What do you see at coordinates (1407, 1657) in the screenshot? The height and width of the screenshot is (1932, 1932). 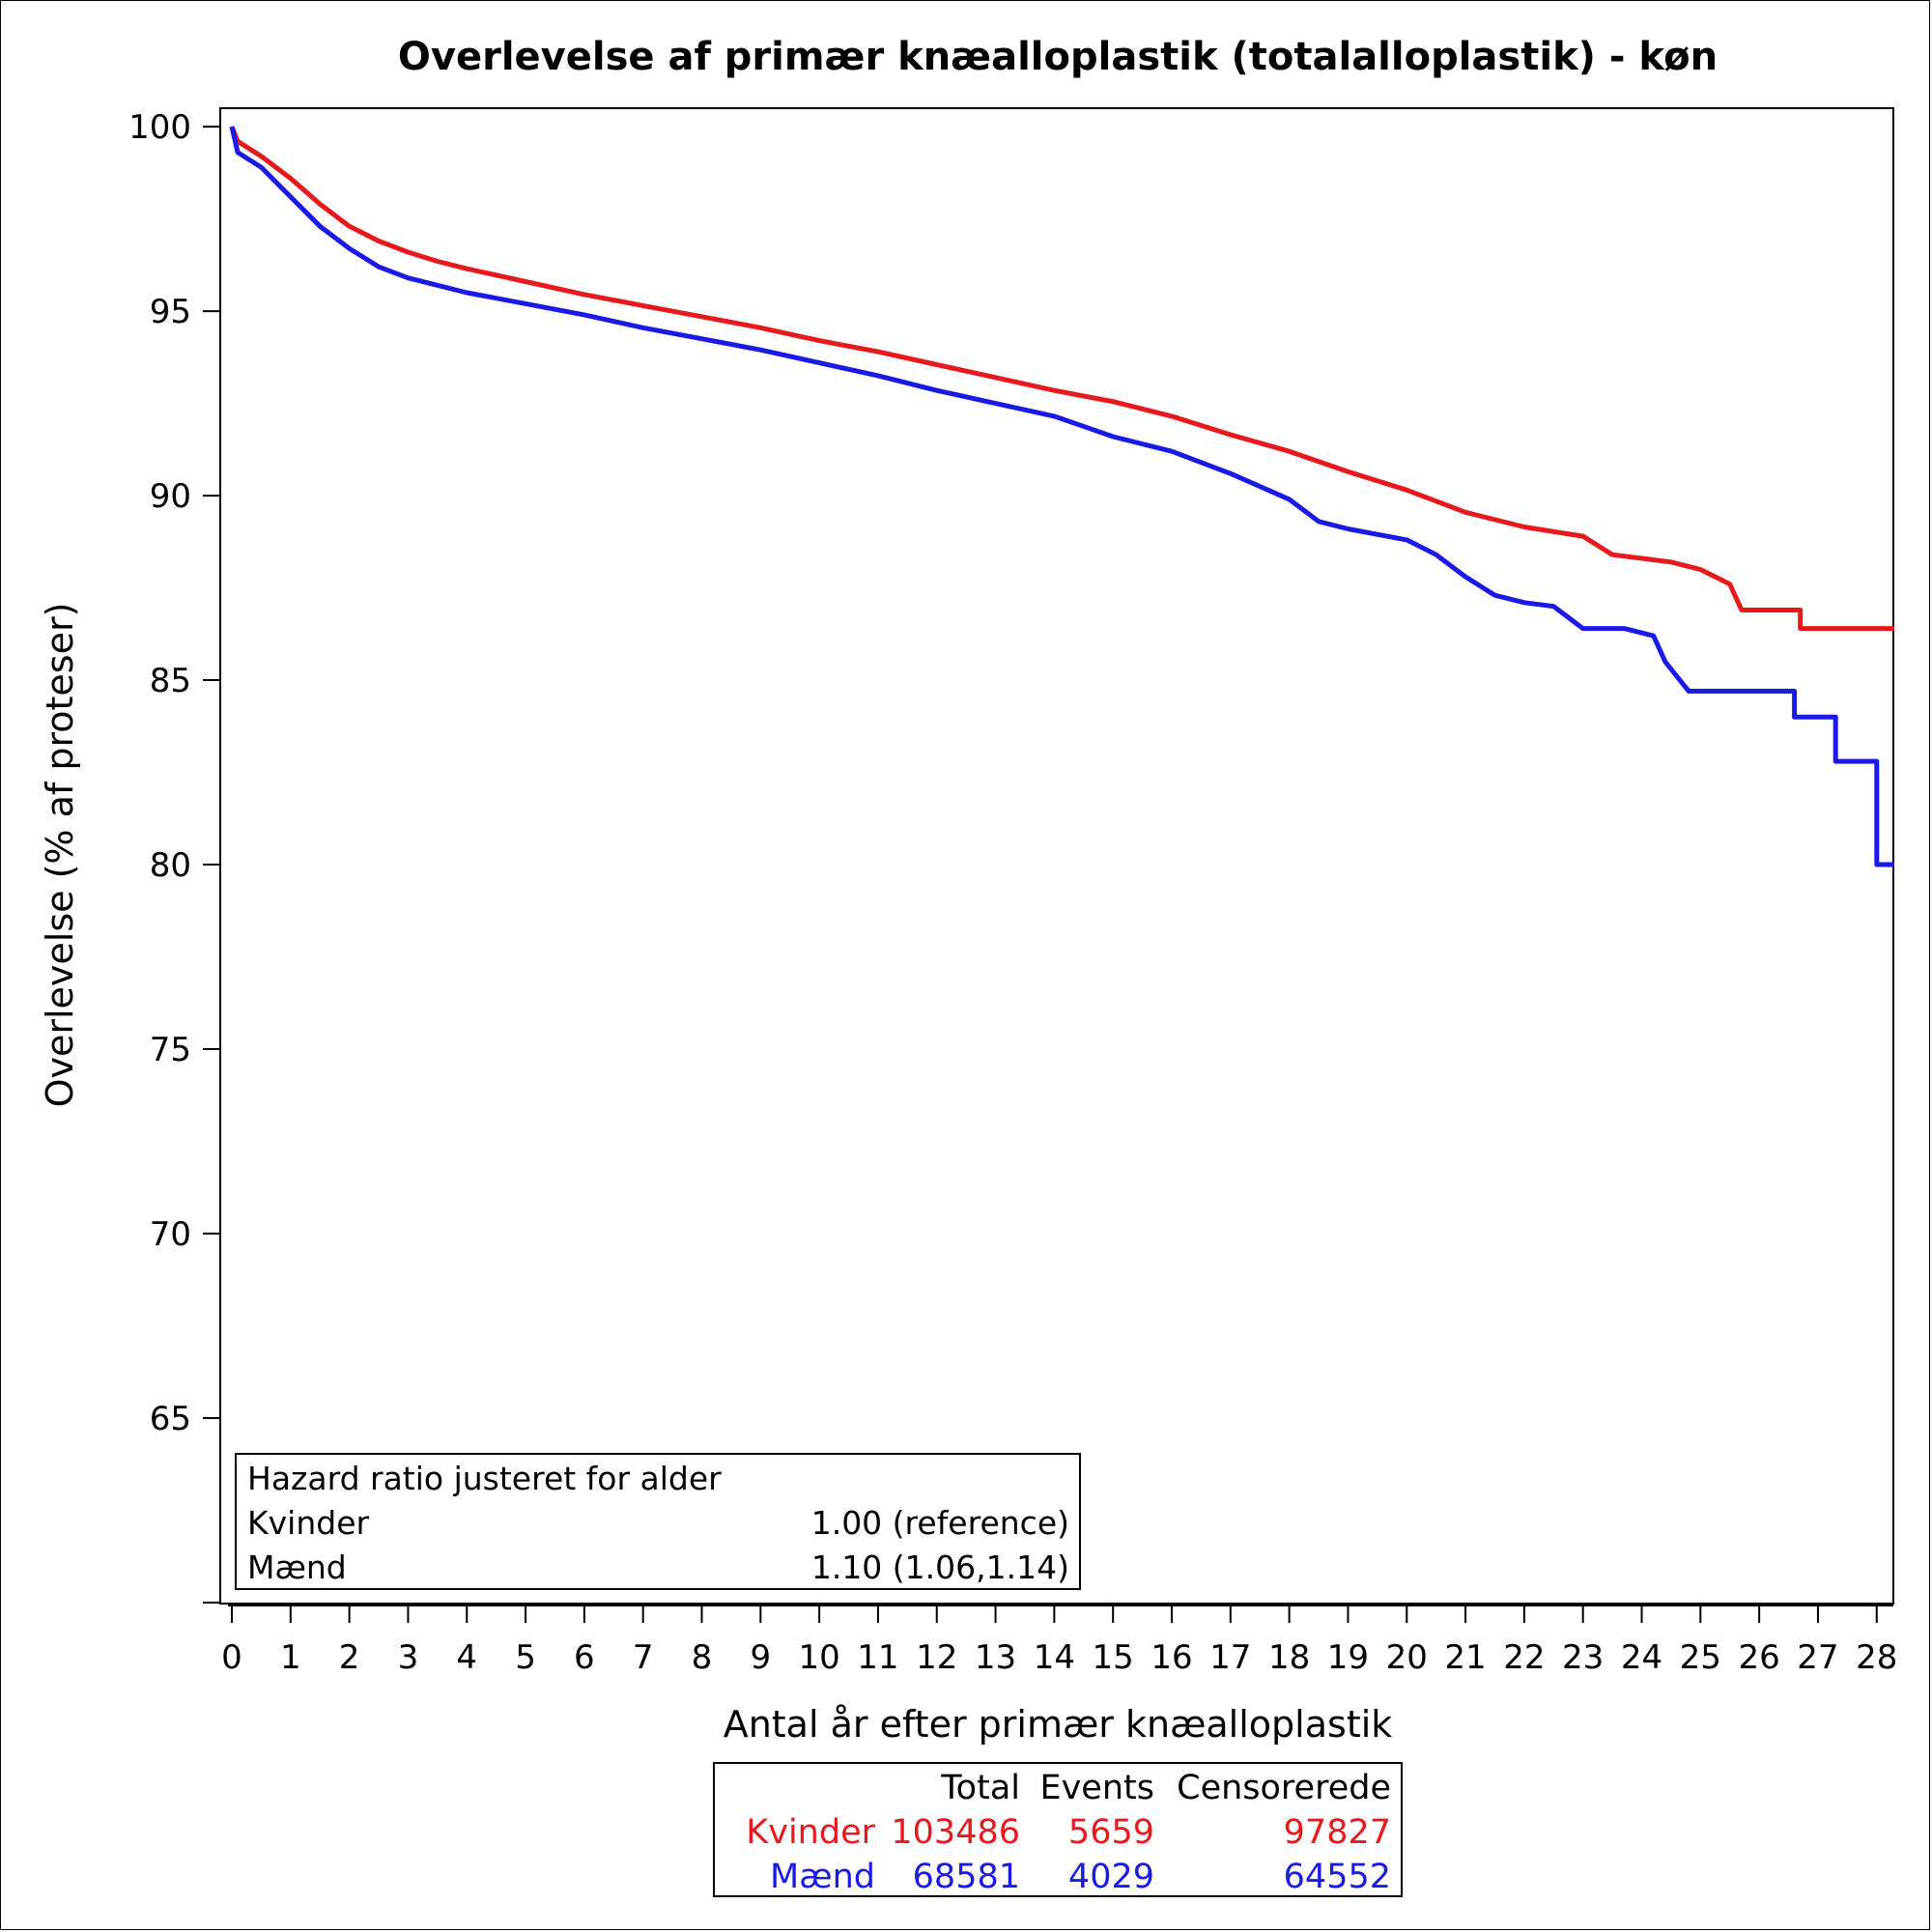 I see `x-tick-label-20: 20` at bounding box center [1407, 1657].